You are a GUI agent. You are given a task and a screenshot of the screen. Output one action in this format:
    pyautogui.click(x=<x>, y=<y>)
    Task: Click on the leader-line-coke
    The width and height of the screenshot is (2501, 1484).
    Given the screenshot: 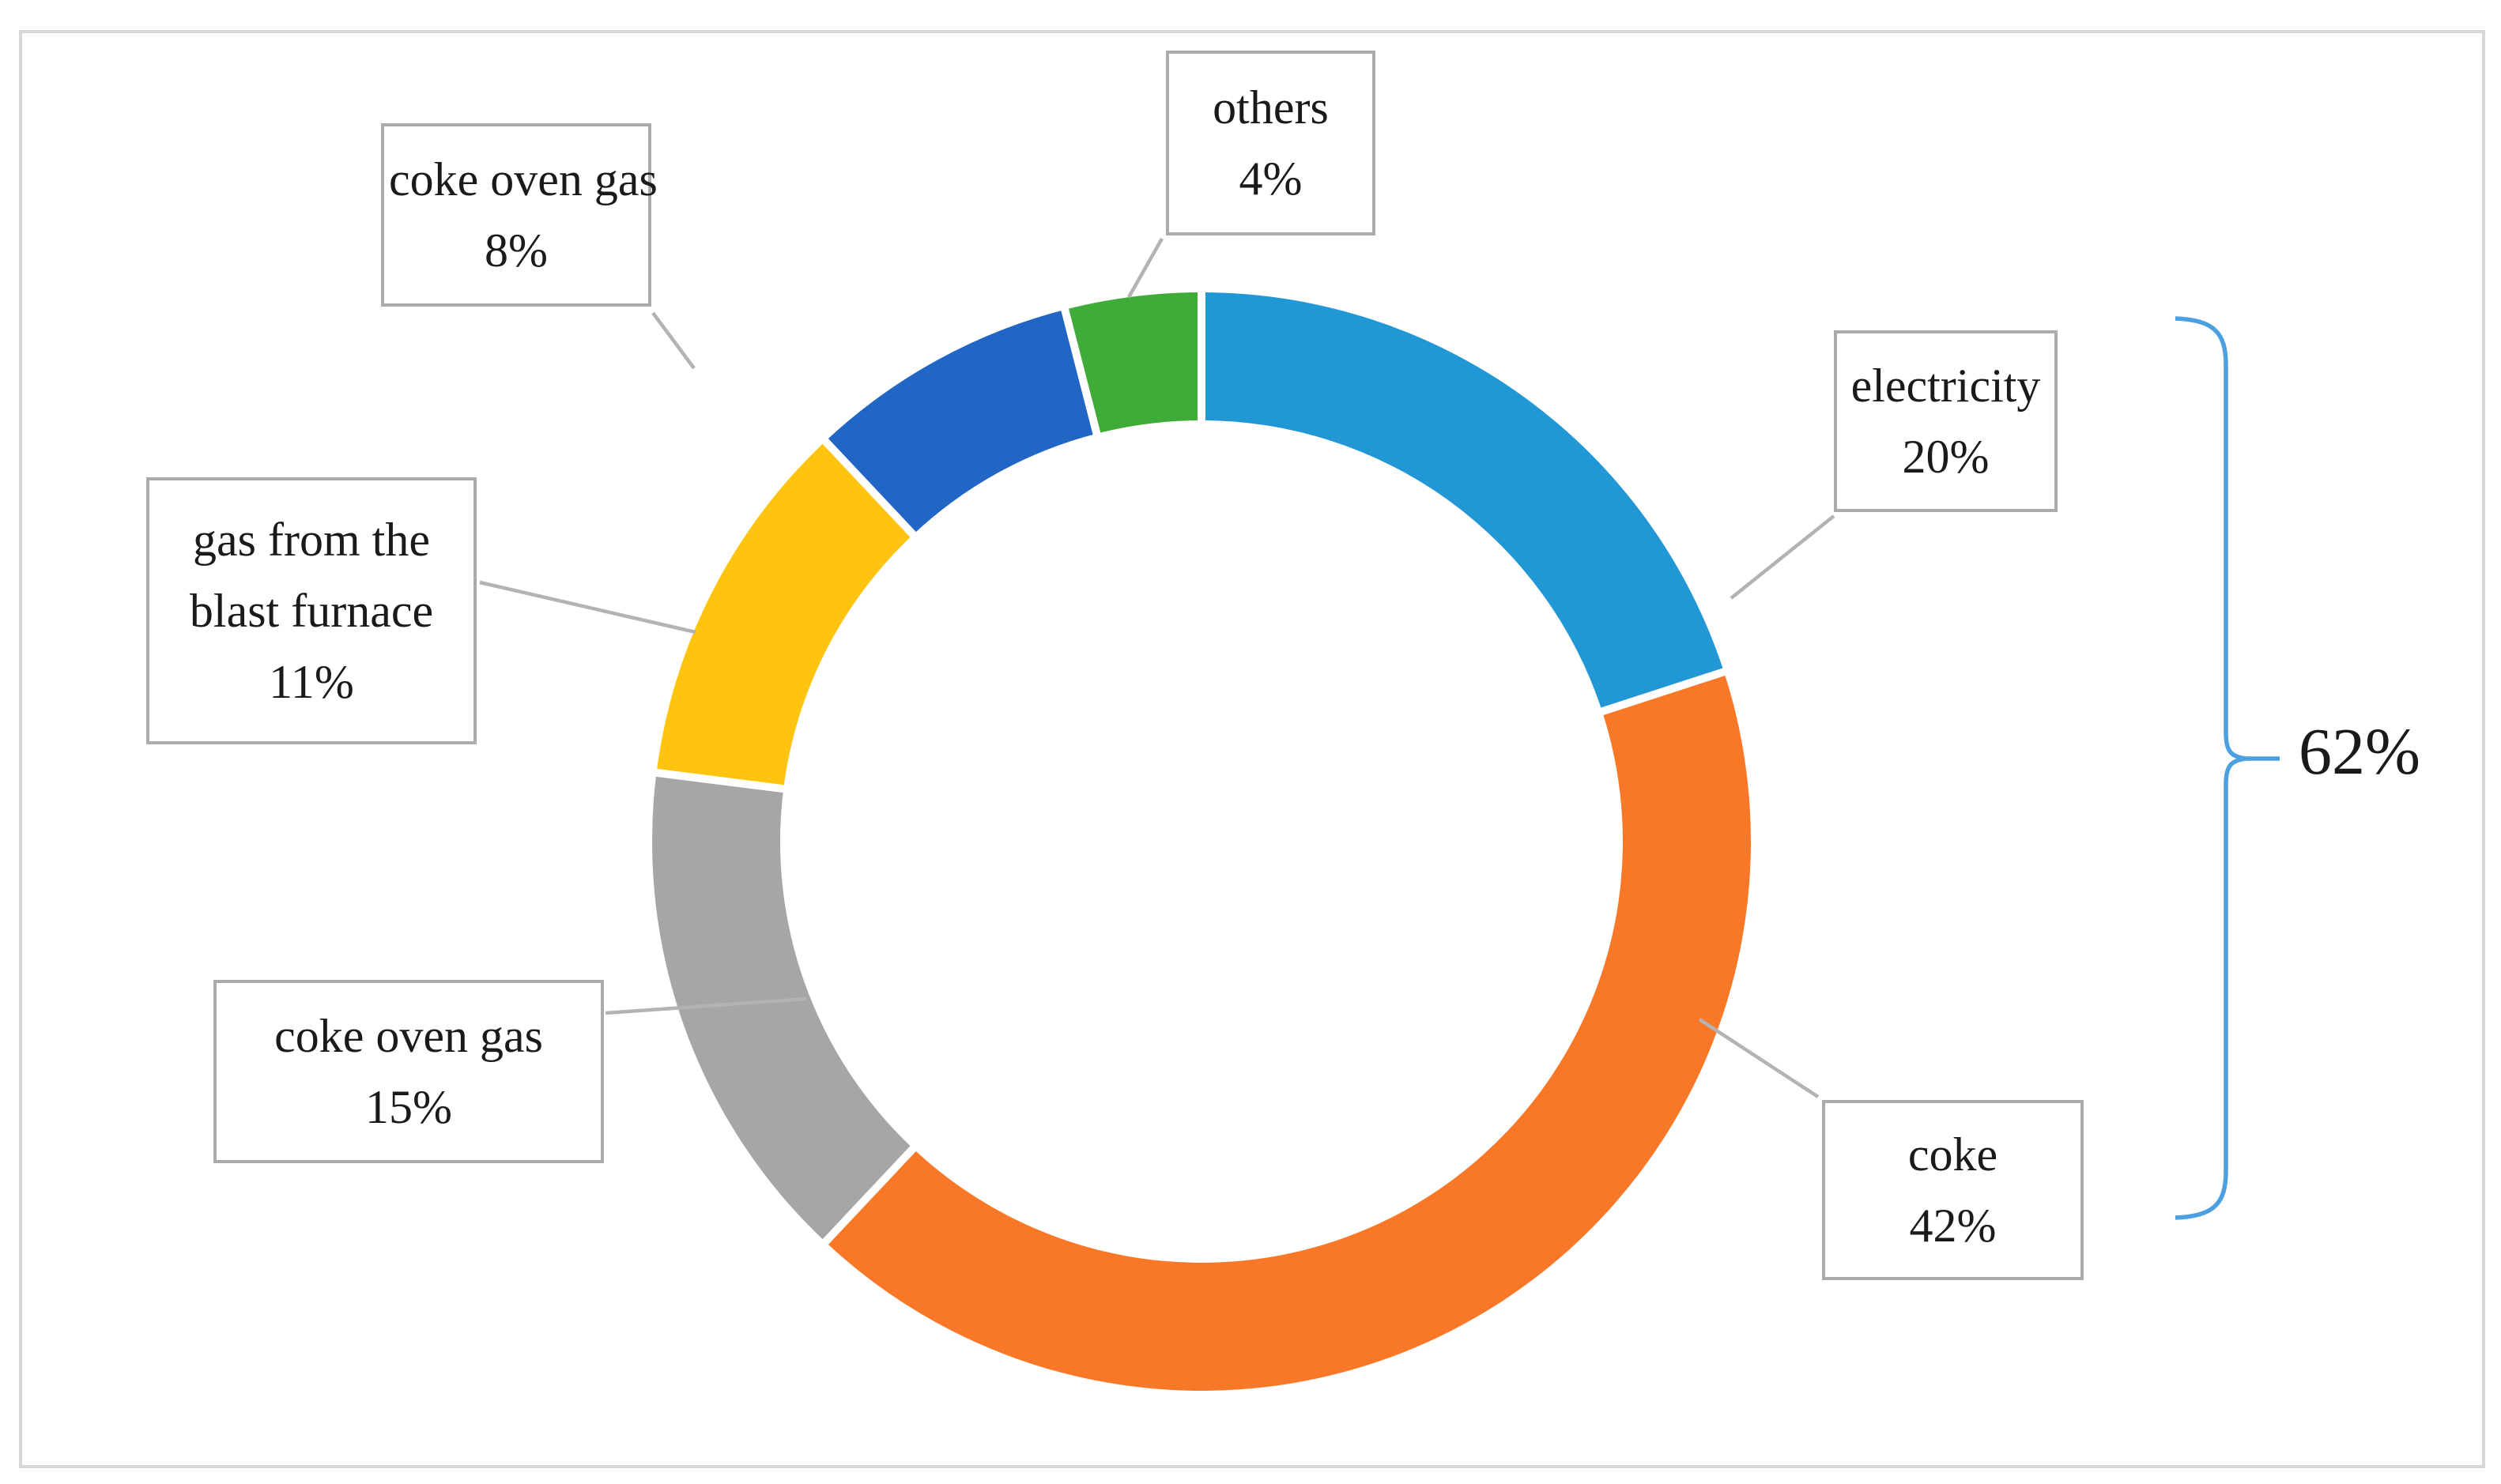 What is the action you would take?
    pyautogui.click(x=1759, y=1058)
    